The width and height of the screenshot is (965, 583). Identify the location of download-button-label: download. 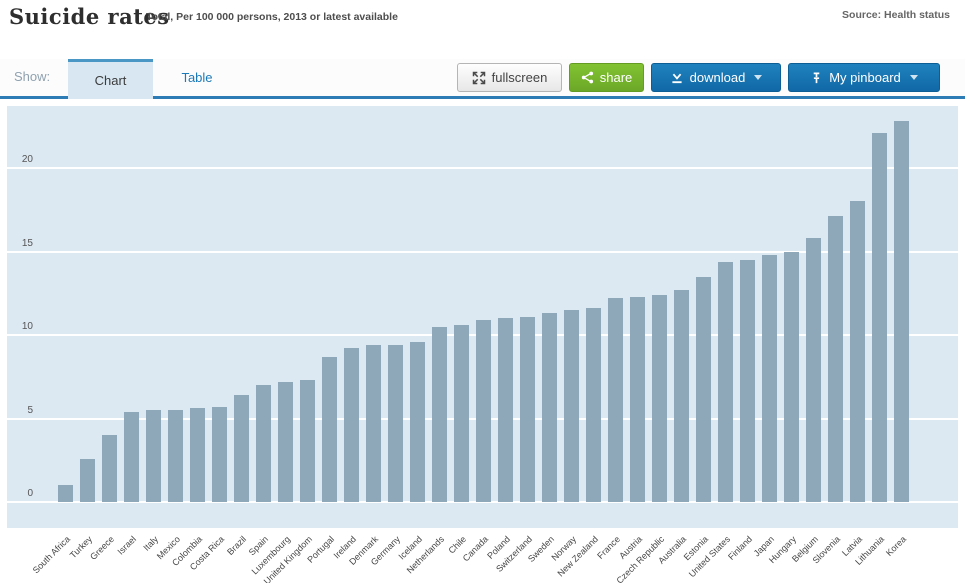
(717, 77).